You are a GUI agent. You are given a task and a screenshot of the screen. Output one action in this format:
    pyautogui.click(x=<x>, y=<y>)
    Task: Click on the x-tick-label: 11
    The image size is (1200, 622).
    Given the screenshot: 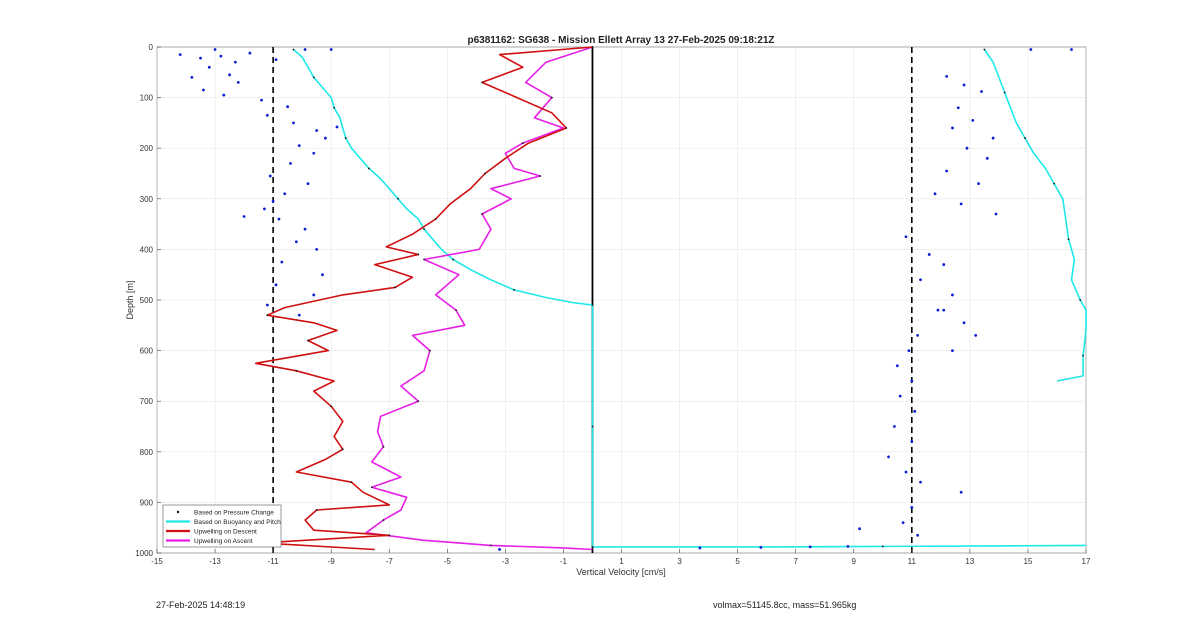 What is the action you would take?
    pyautogui.click(x=912, y=561)
    